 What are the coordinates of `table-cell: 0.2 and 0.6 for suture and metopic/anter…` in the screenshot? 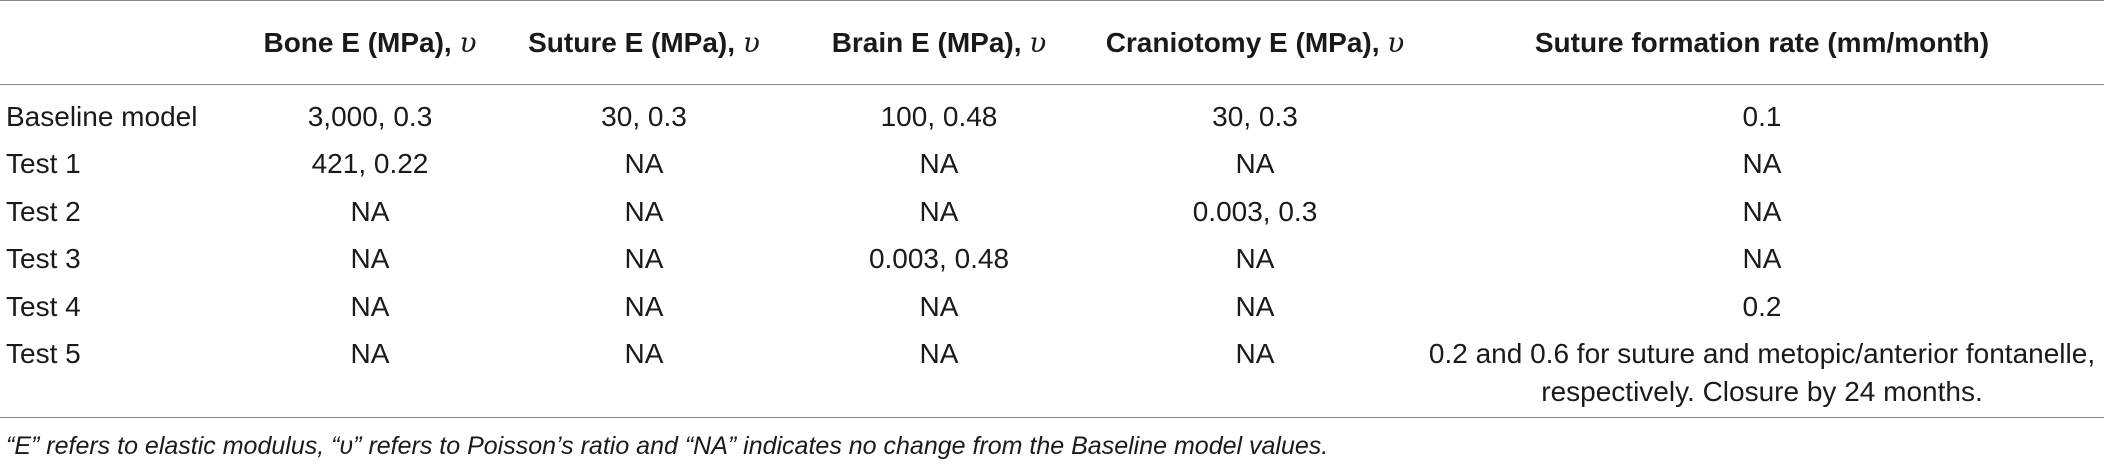 It's located at (1762, 374).